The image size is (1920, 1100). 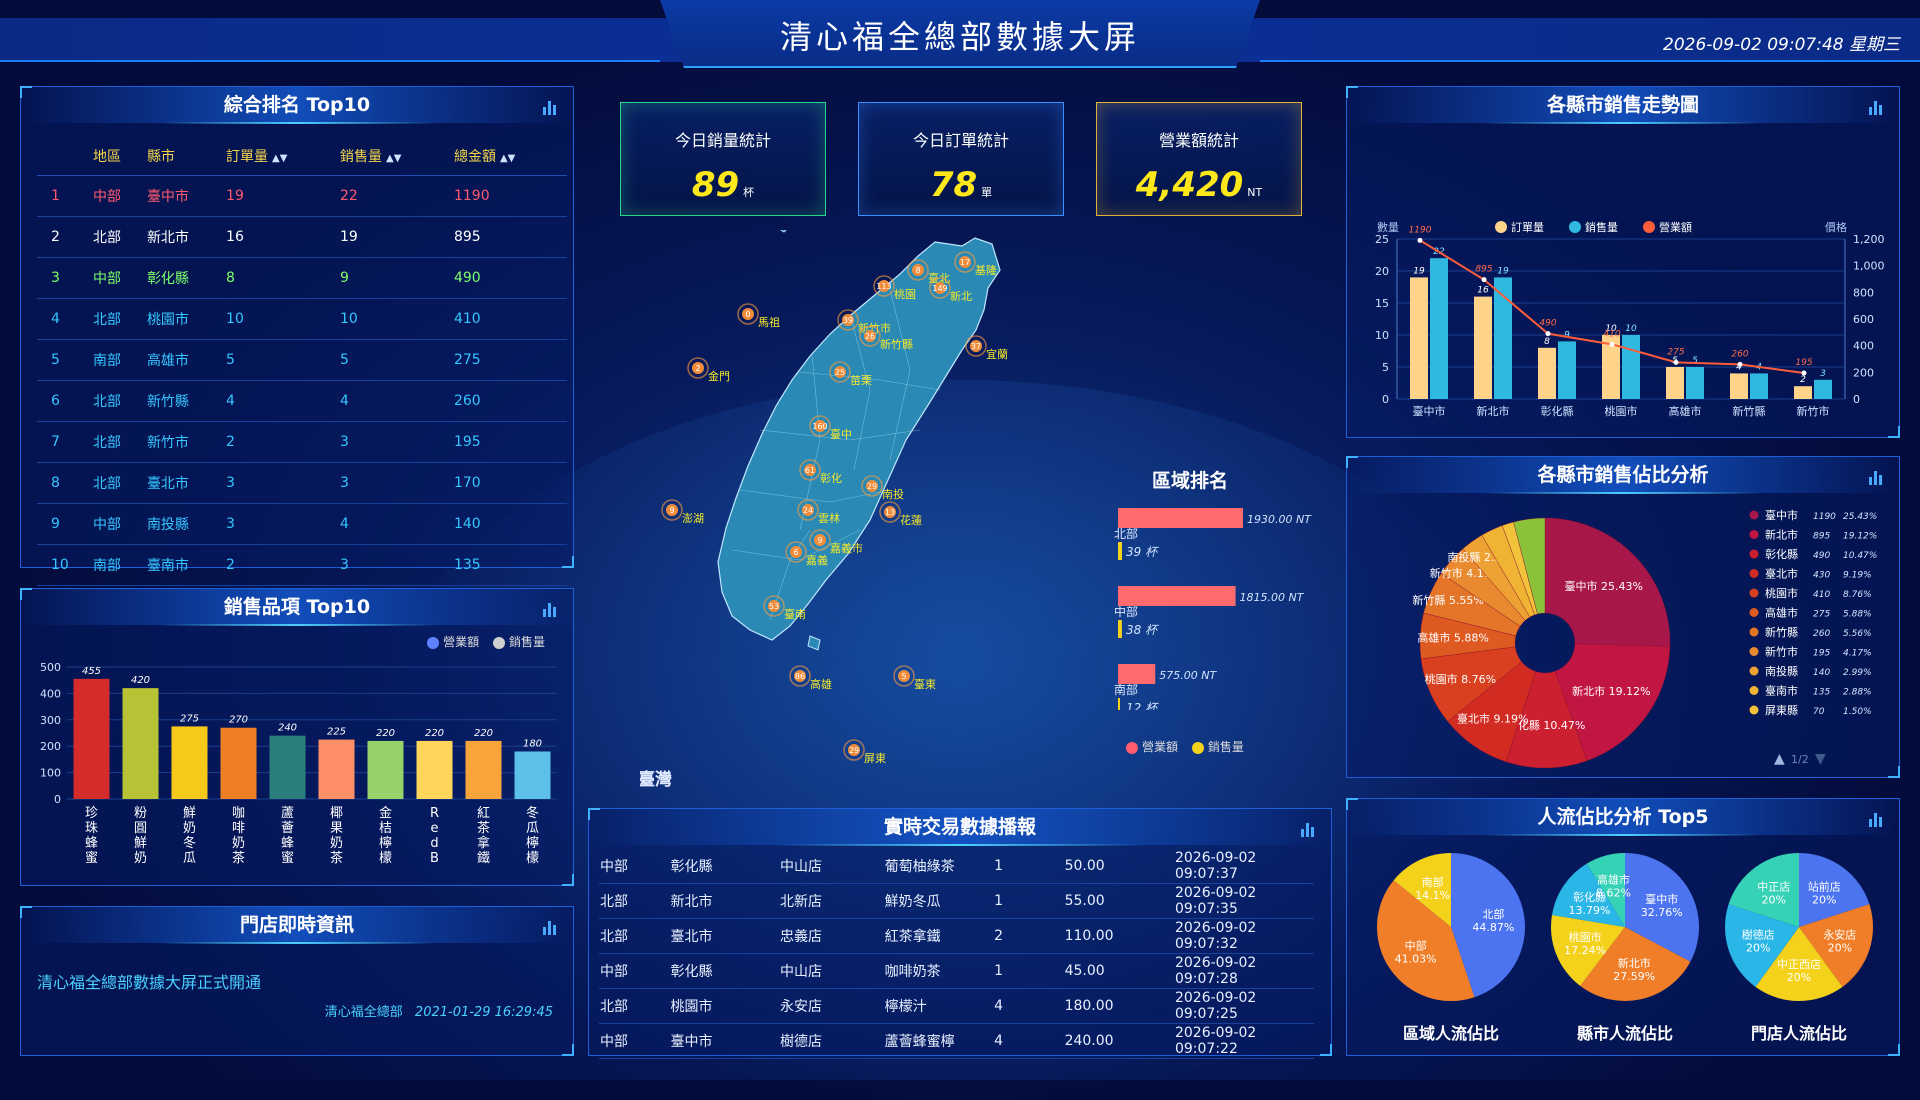 I want to click on store-message-meta: 清心福全總部 2021-01-29 16:29:45, so click(x=439, y=1010).